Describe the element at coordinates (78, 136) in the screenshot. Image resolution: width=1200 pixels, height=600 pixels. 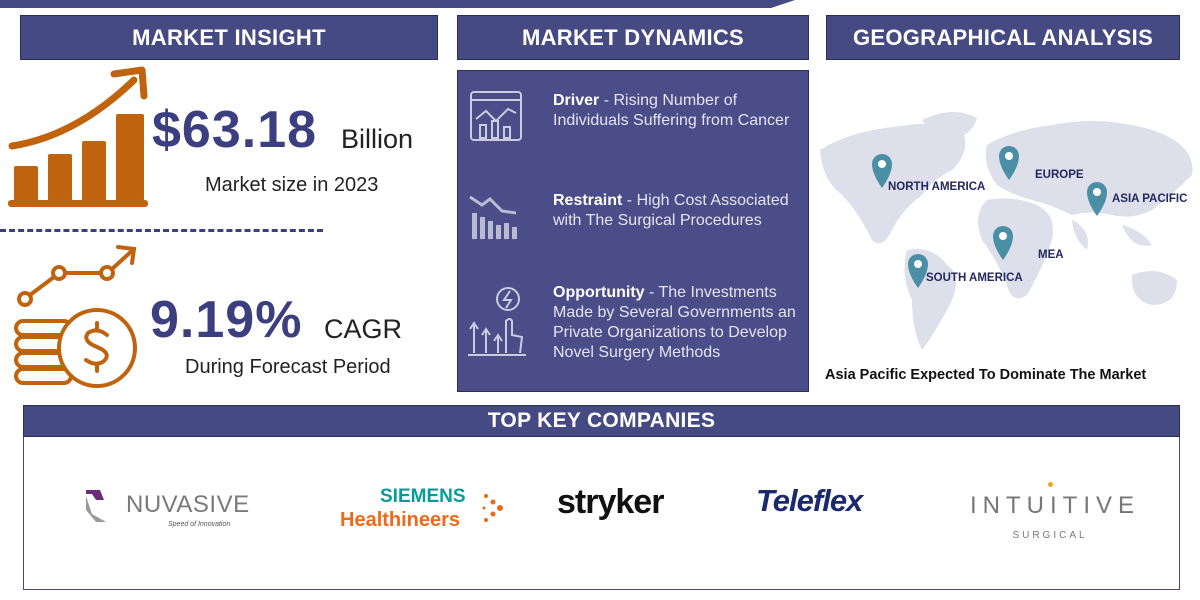
I see `growth-bar-chart-icon` at that location.